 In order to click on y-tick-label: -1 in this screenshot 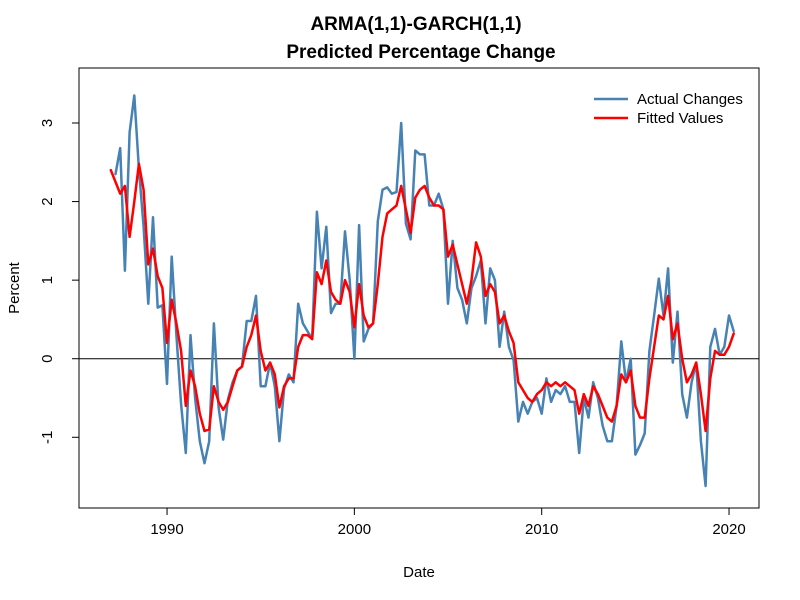, I will do `click(47, 437)`.